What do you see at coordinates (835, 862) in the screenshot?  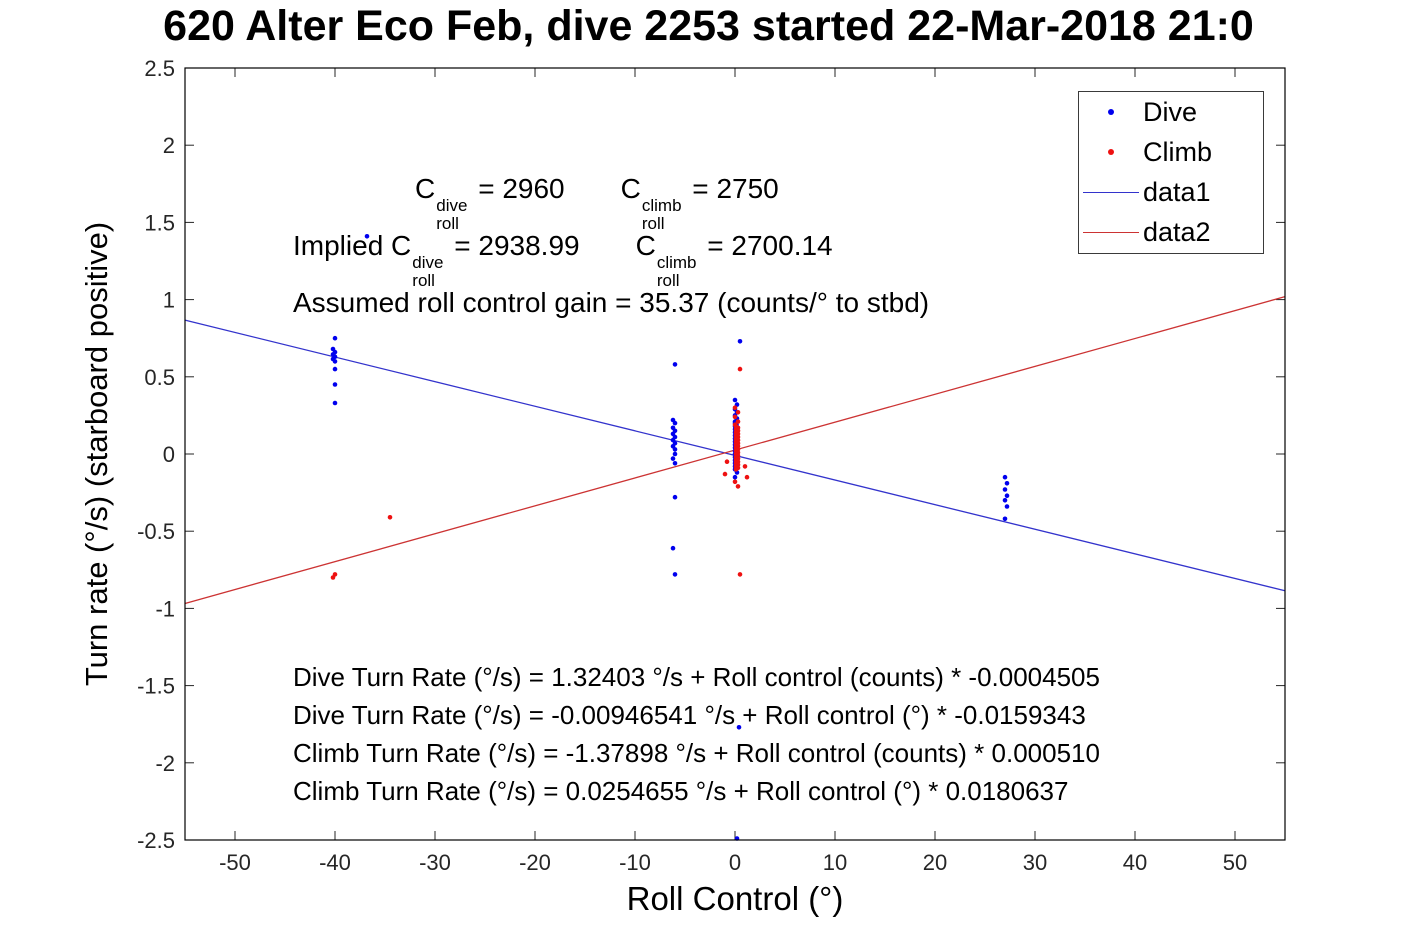 I see `x-tick-label: 10` at bounding box center [835, 862].